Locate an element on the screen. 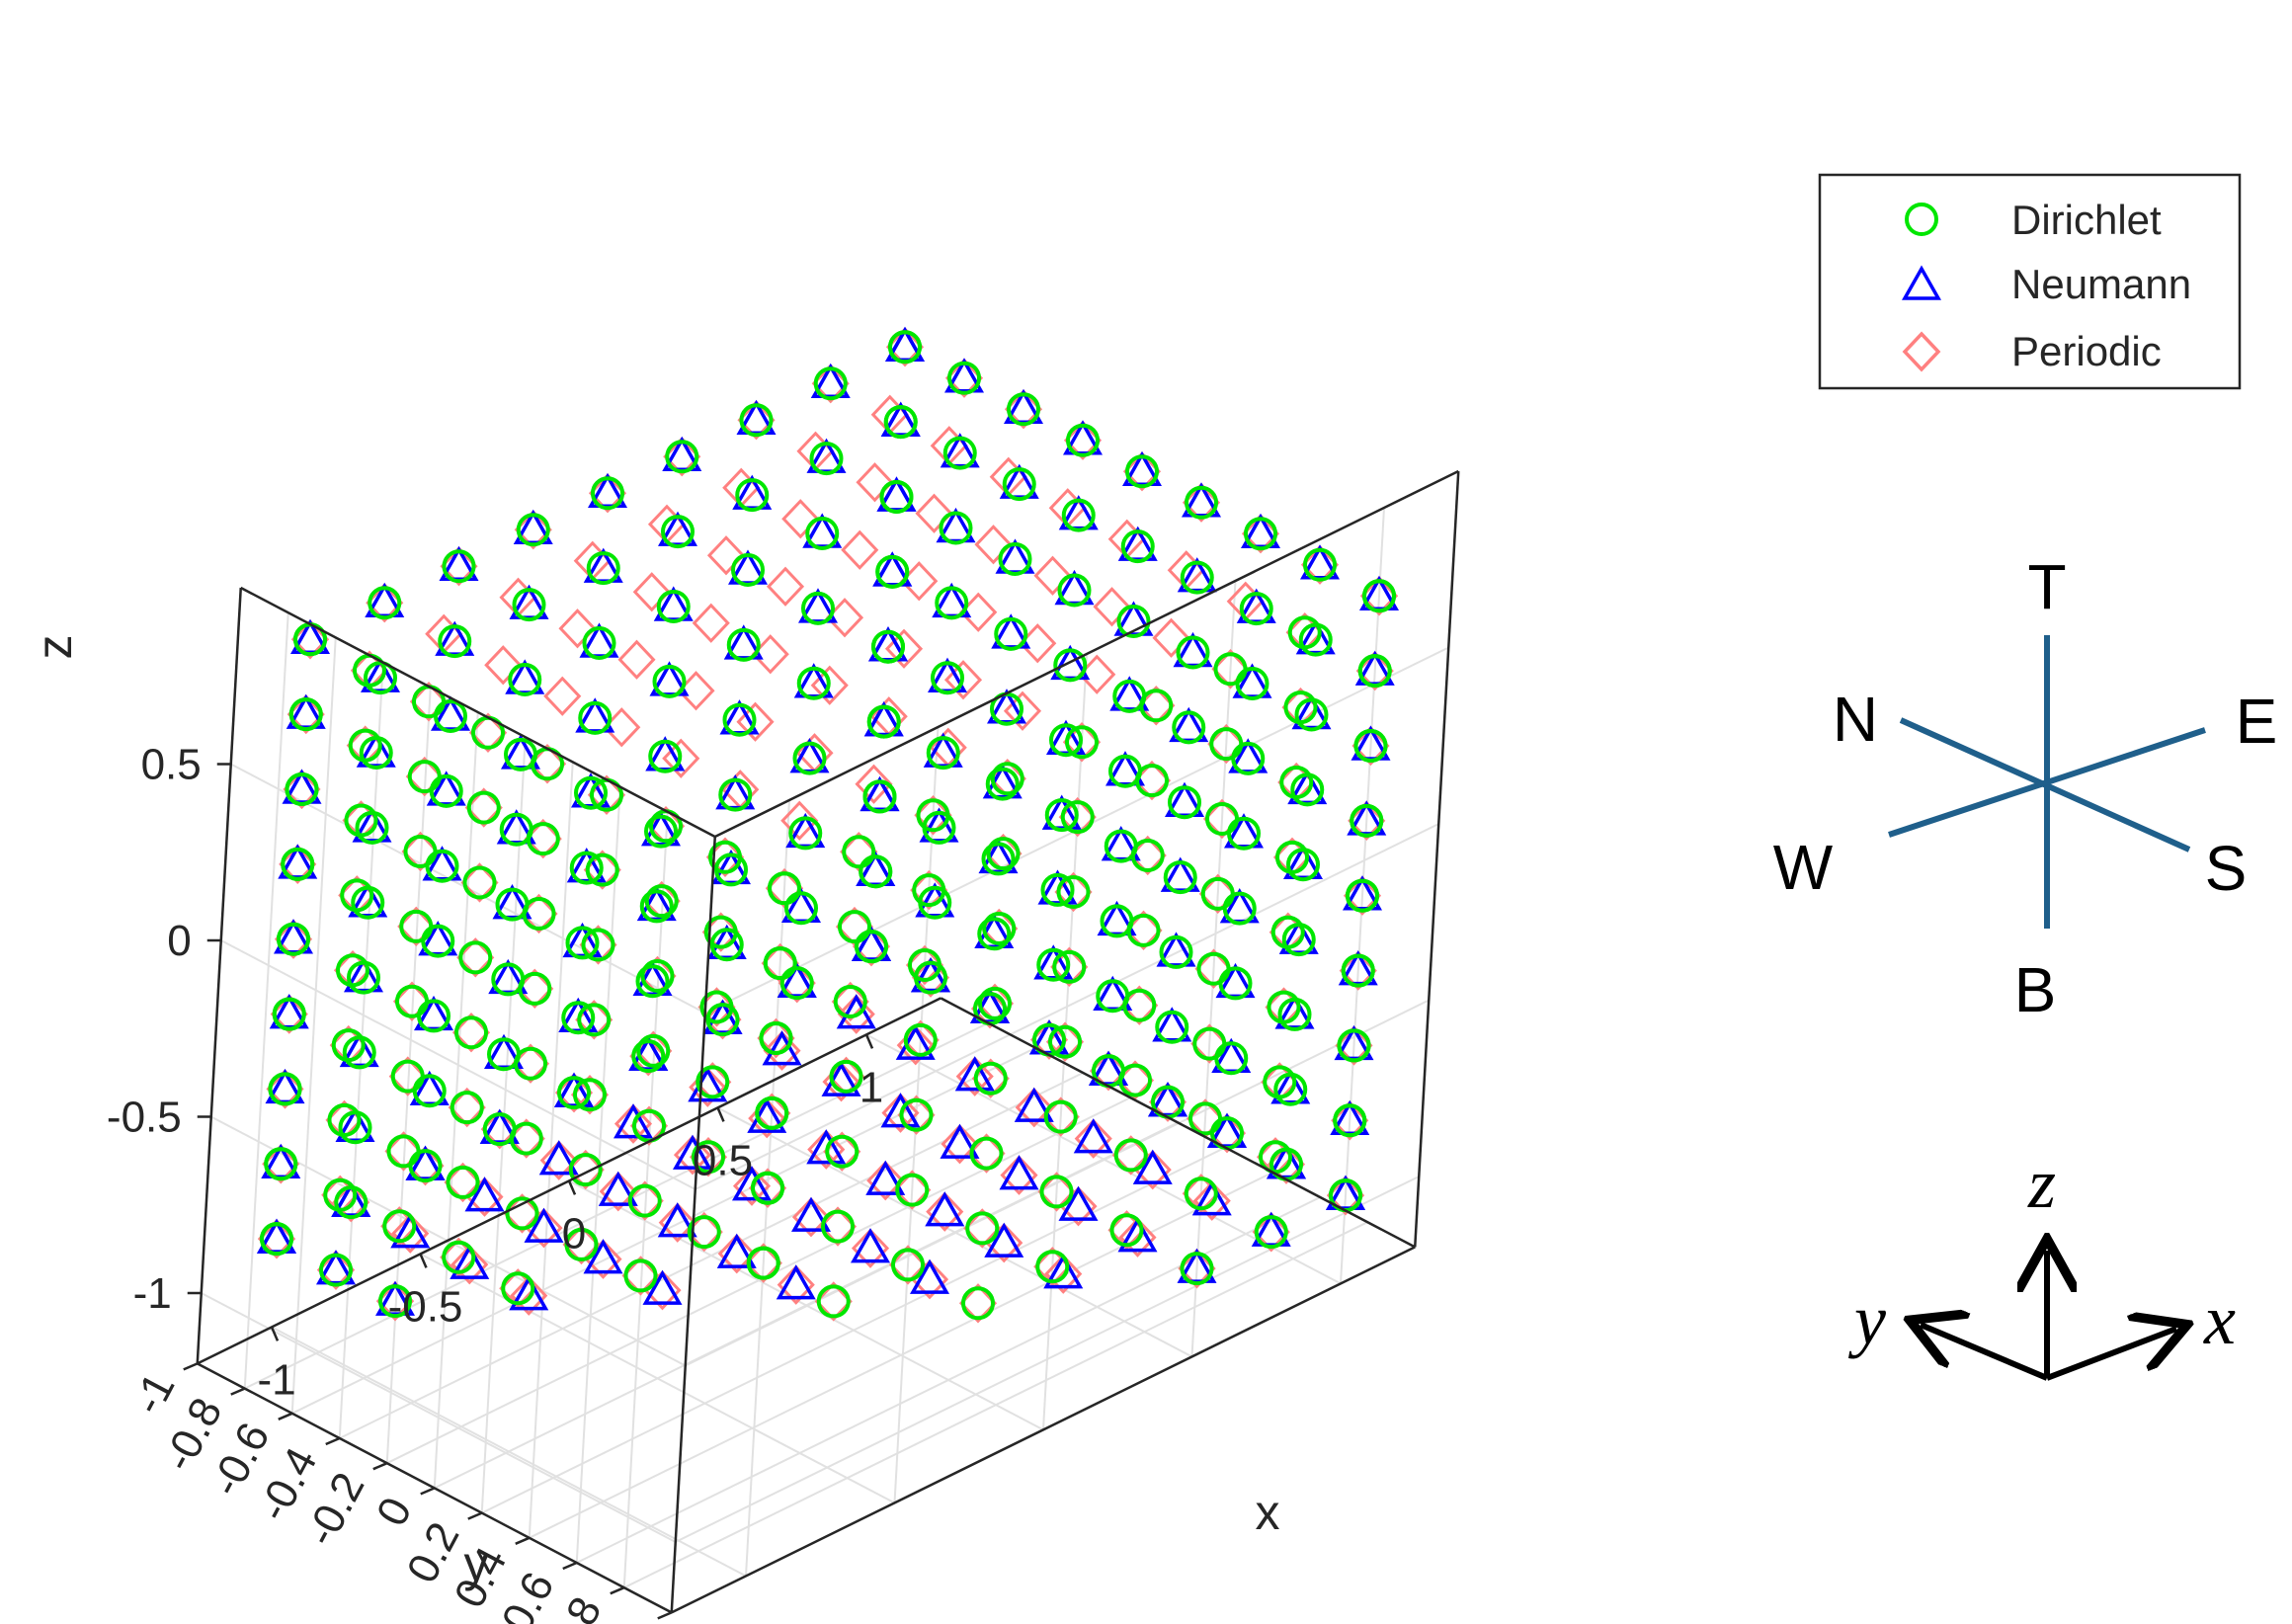  legend-label-neumann: Neumann is located at coordinates (2101, 284).